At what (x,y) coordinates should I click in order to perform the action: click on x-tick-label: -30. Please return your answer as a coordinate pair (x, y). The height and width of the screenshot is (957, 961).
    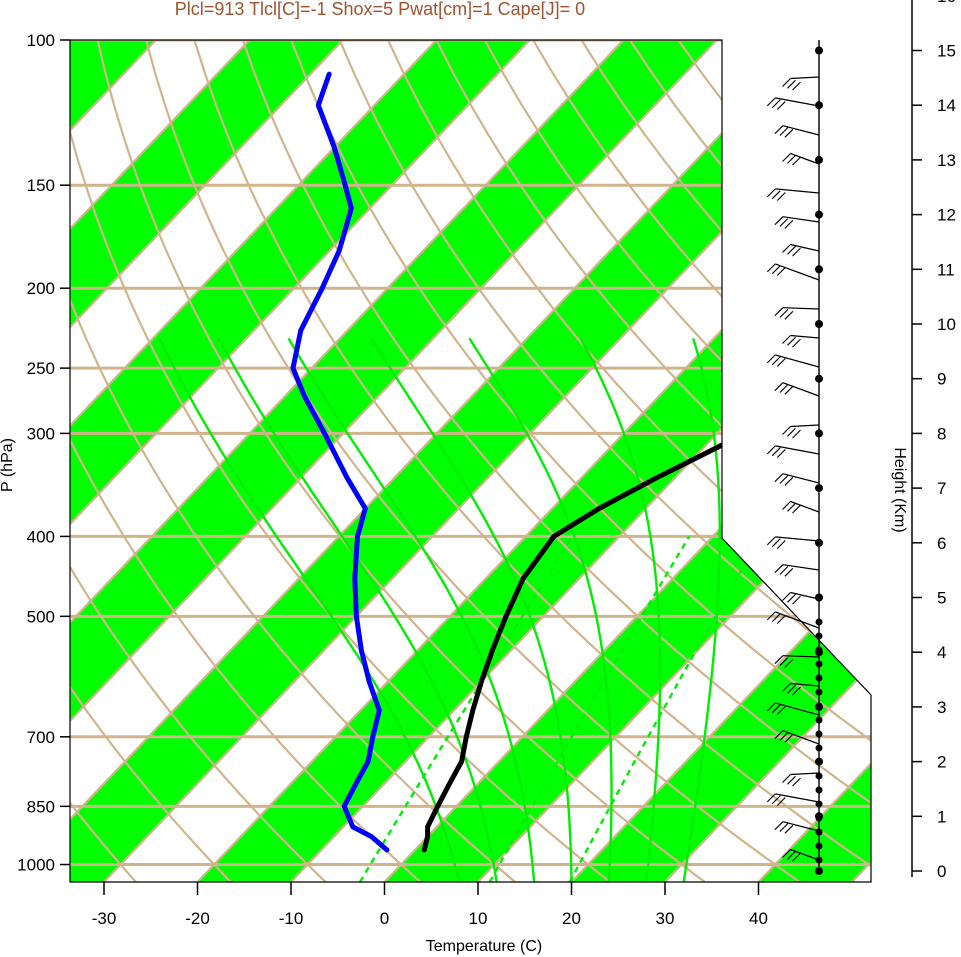
    Looking at the image, I should click on (104, 918).